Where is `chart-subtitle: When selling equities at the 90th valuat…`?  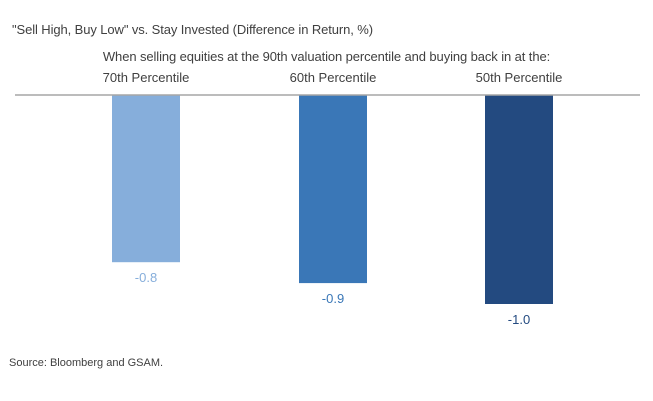 chart-subtitle: When selling equities at the 90th valuat… is located at coordinates (326, 56).